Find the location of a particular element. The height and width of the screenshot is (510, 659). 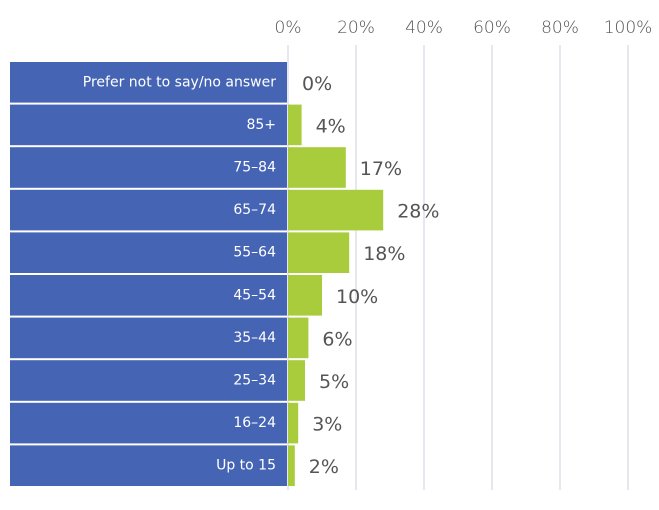

value-label: 4% is located at coordinates (331, 126).